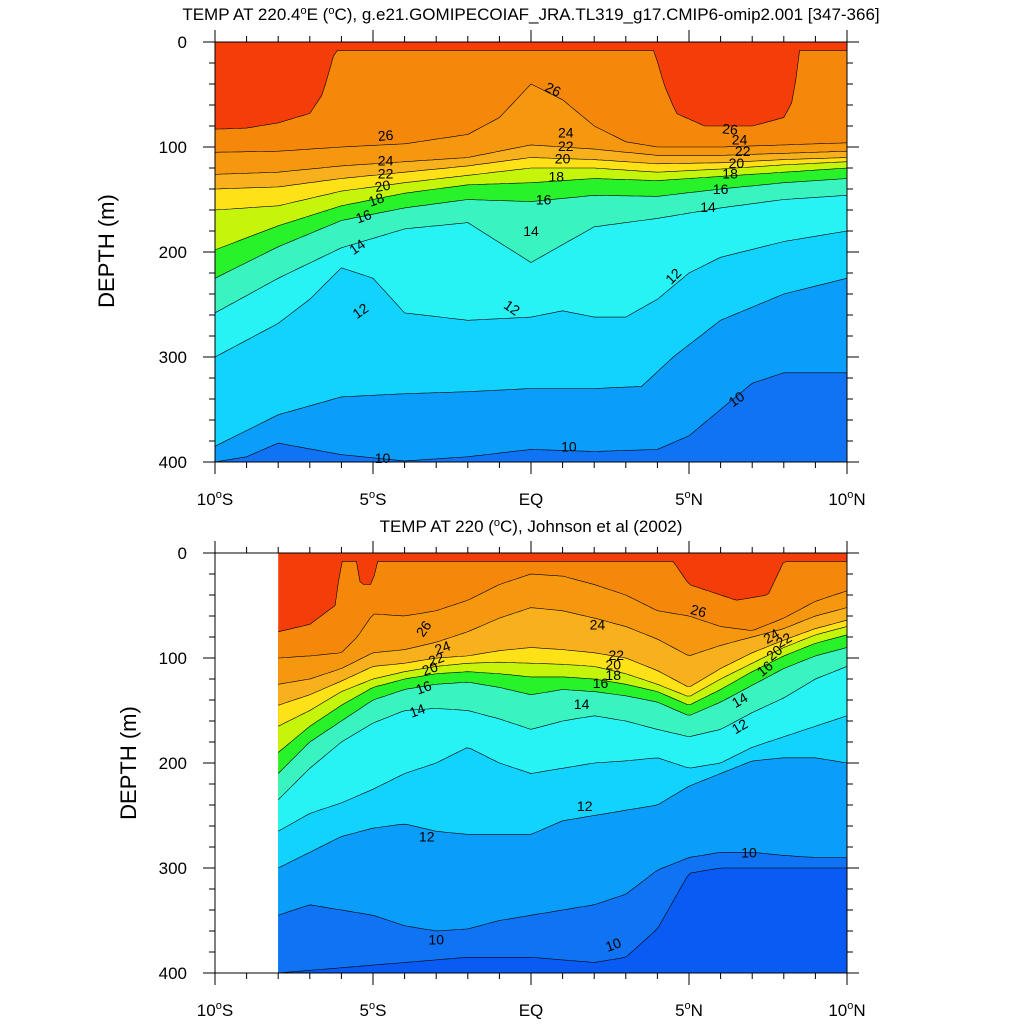 Image resolution: width=1024 pixels, height=1024 pixels. I want to click on y-tick-label: 400, so click(173, 462).